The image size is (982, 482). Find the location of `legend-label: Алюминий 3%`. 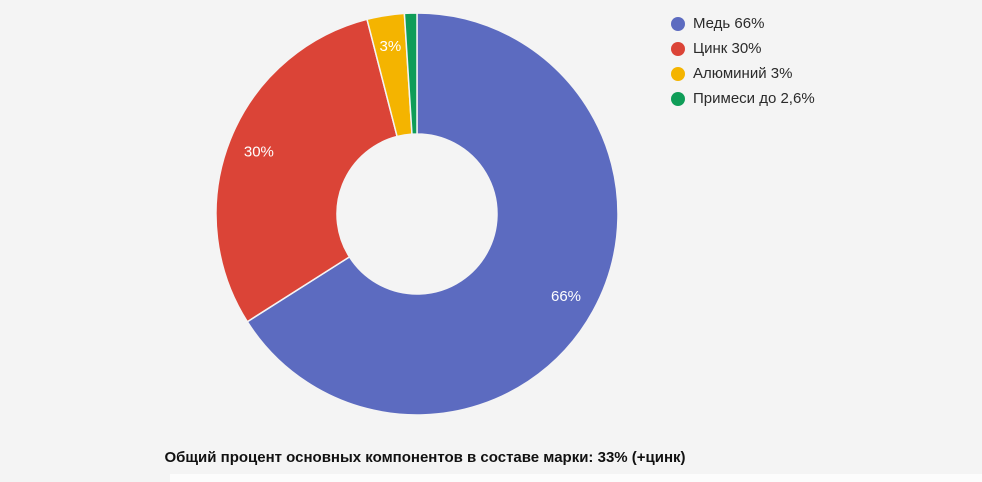

legend-label: Алюминий 3% is located at coordinates (743, 73).